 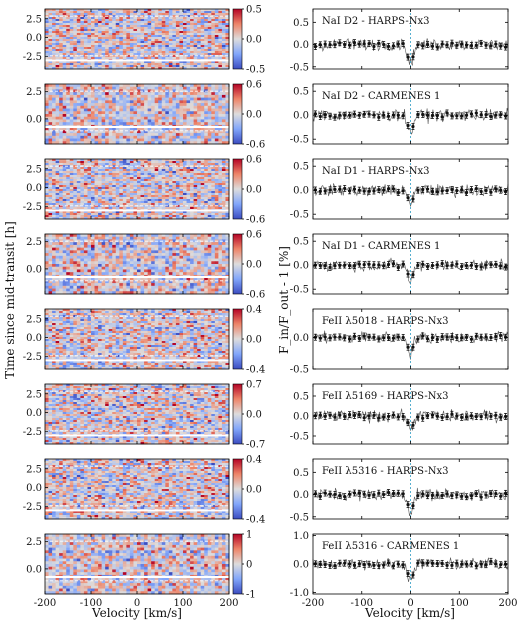 I want to click on binned-point, so click(x=481, y=43).